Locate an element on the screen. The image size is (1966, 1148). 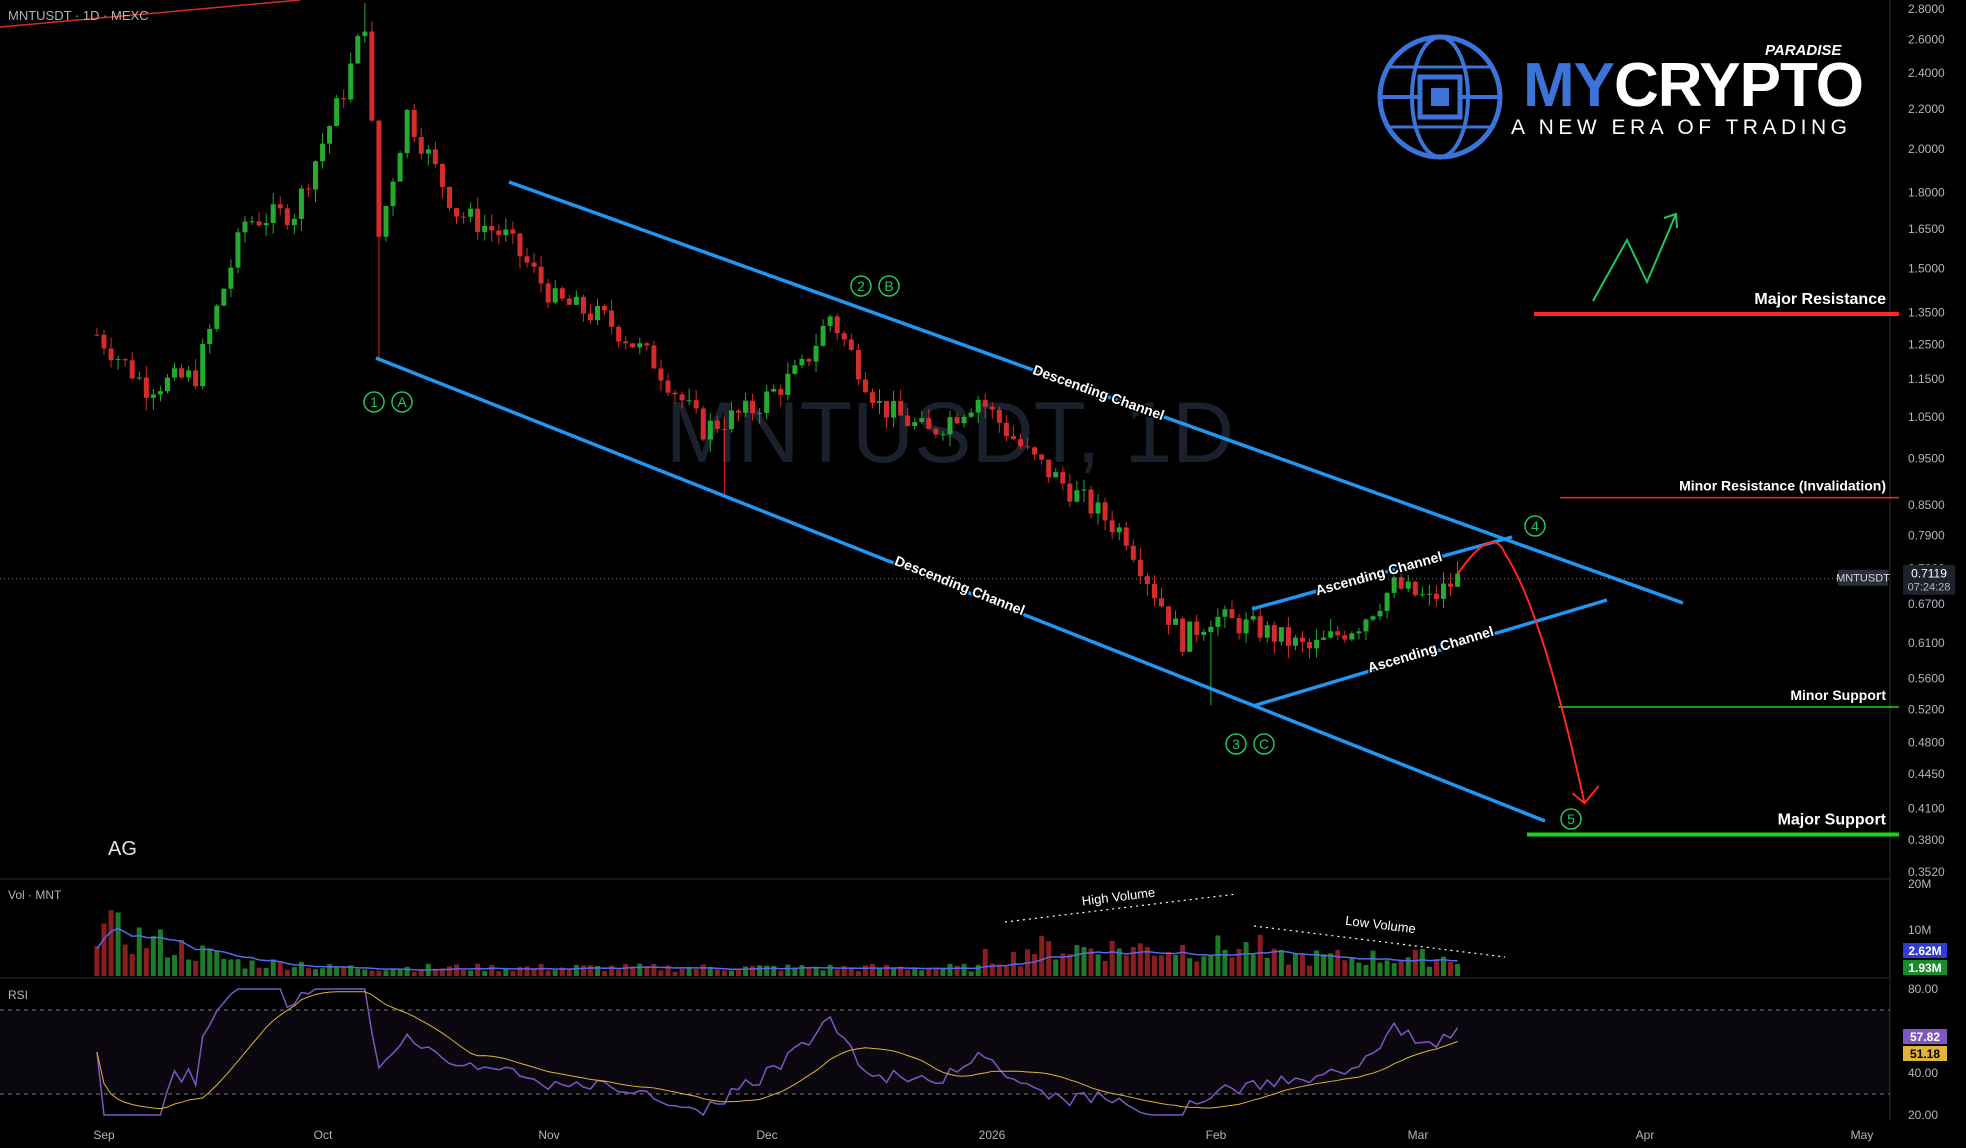
symbol-header: MNTUSDT · 1D · MEXC is located at coordinates (78, 15).